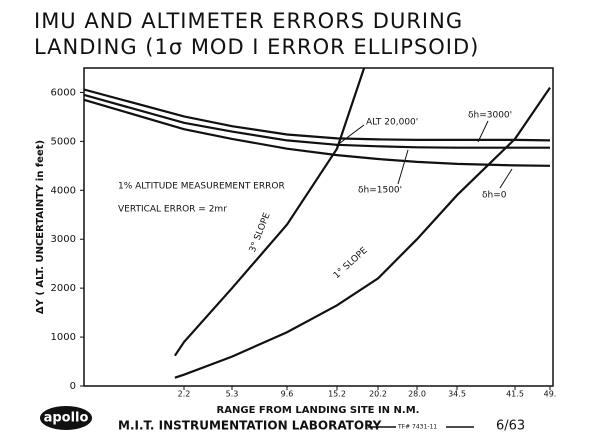 This screenshot has height=436, width=600. Describe the element at coordinates (417, 394) in the screenshot. I see `x-tick-label: 28.0` at that location.